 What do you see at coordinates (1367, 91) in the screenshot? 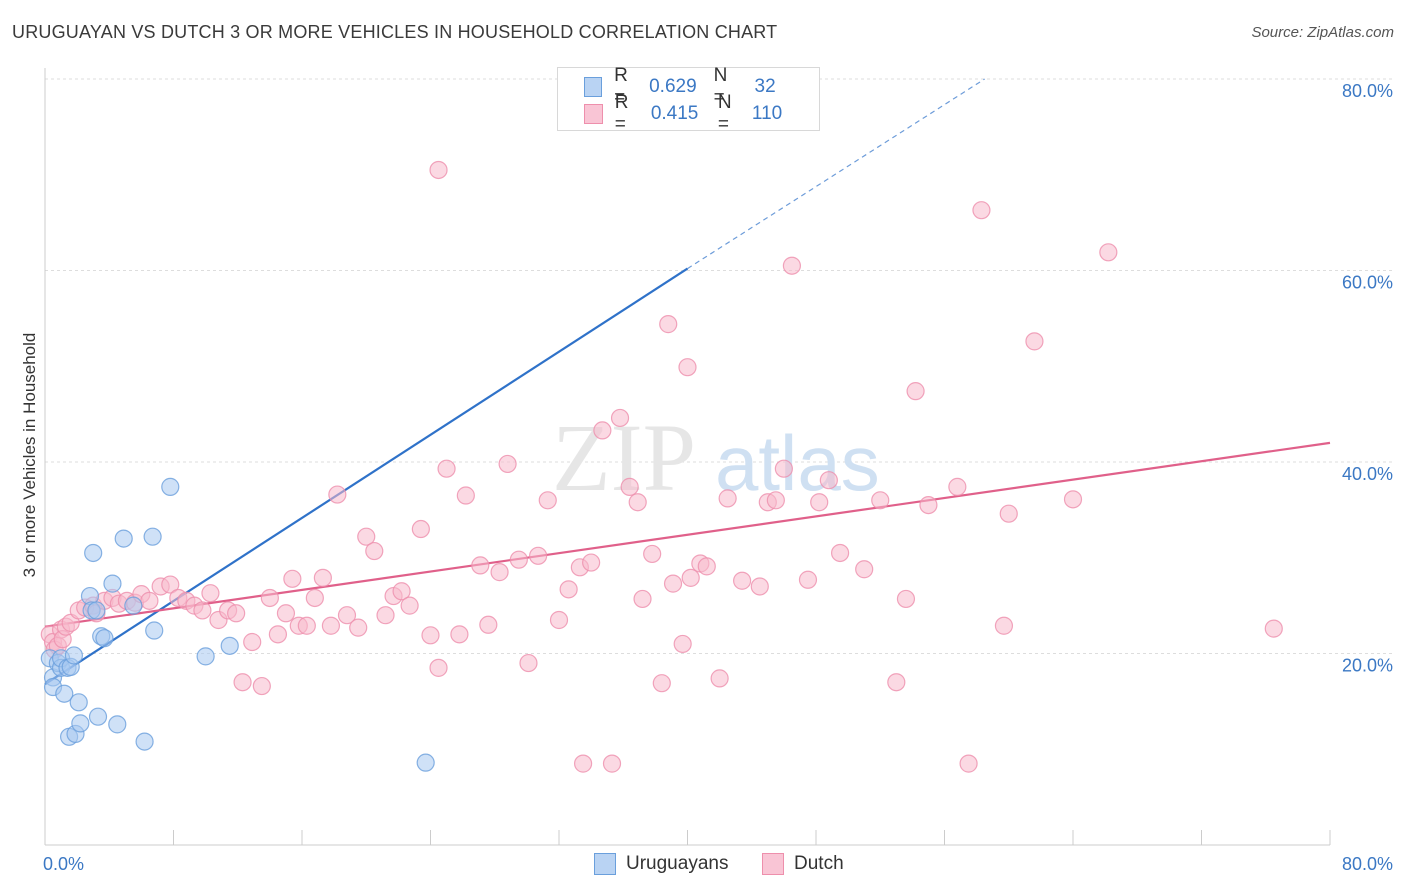
I see `y-tick-label: 80.0%` at bounding box center [1367, 91].